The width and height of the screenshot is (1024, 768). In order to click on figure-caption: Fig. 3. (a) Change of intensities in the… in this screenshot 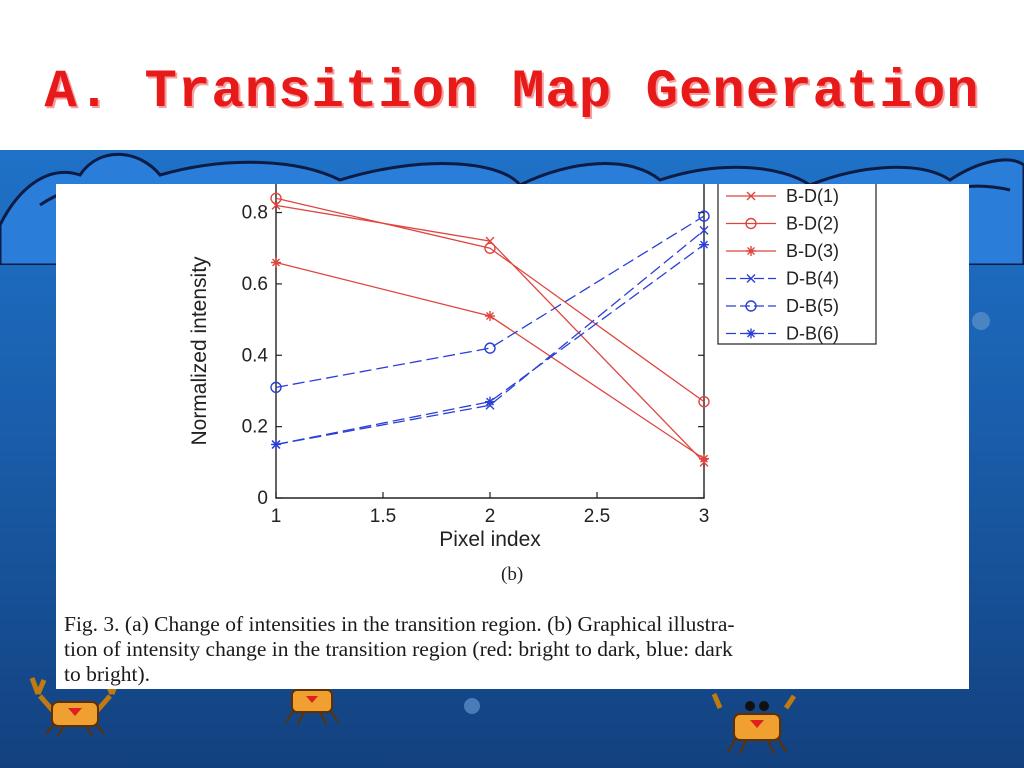, I will do `click(514, 649)`.